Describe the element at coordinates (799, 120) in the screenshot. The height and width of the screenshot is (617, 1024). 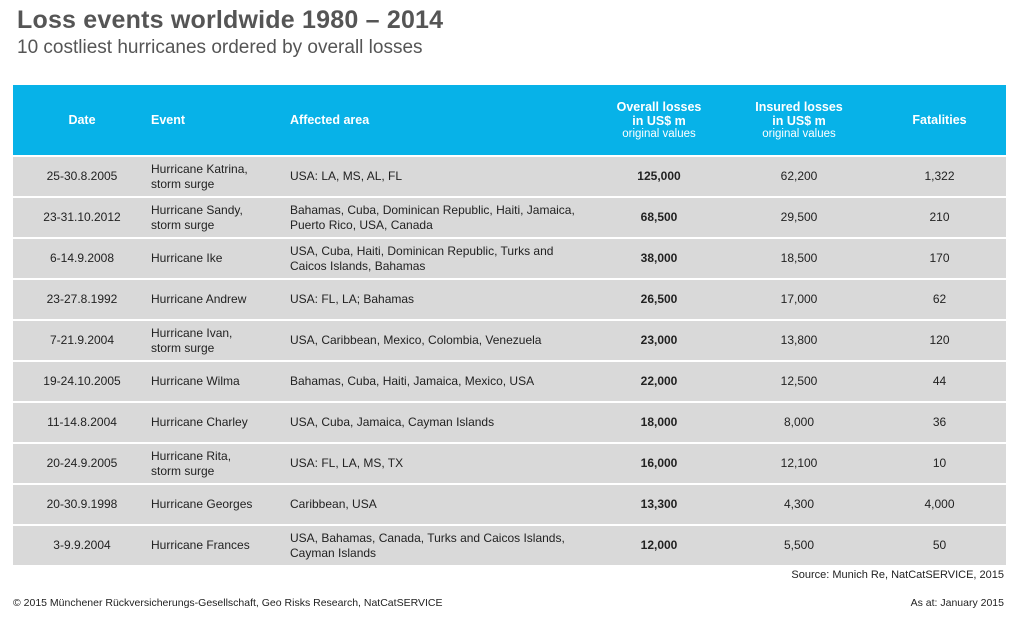
I see `col-header-insured-losses: Insured losses in US$ m original values` at that location.